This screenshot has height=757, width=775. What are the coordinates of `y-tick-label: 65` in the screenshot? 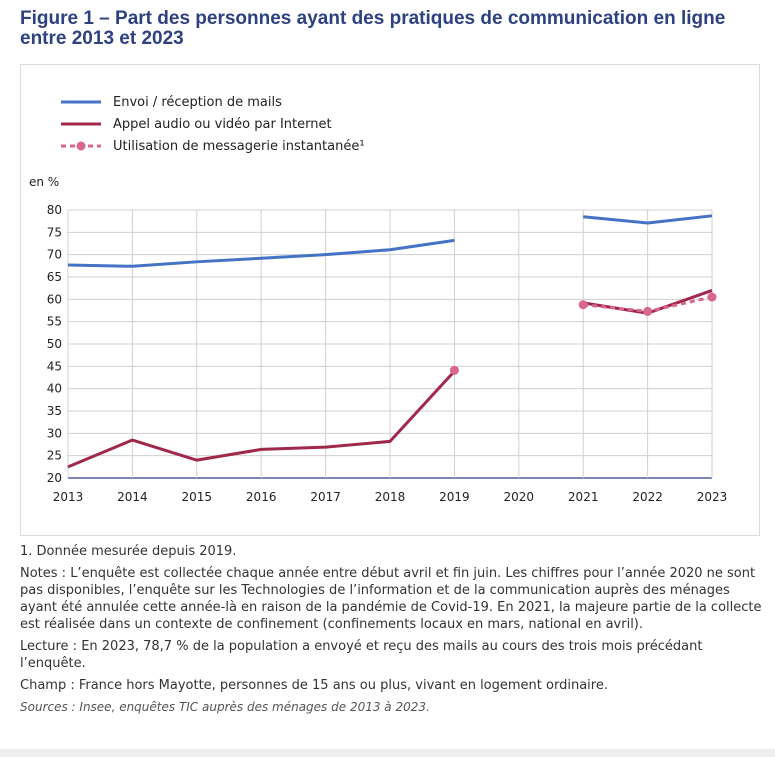 It's located at (54, 277).